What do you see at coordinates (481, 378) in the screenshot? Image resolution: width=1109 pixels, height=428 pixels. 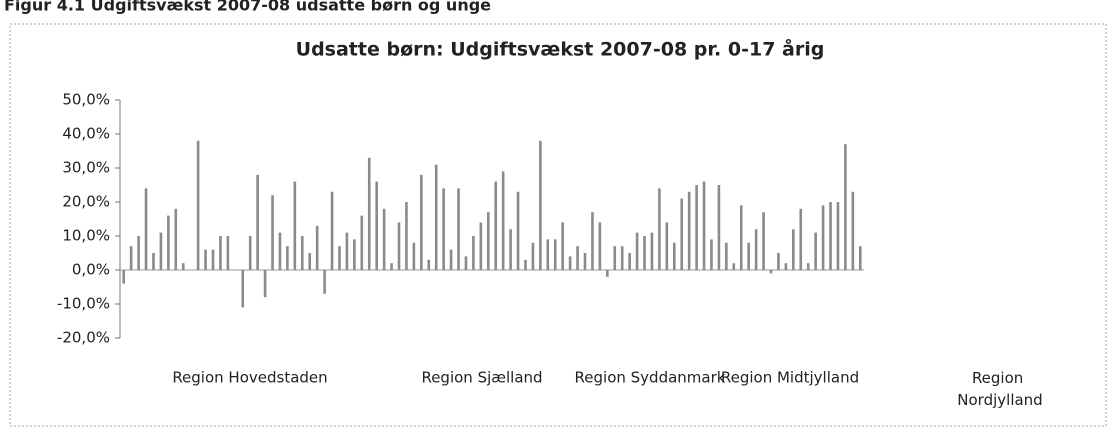 I see `region-label: Region Sjælland` at bounding box center [481, 378].